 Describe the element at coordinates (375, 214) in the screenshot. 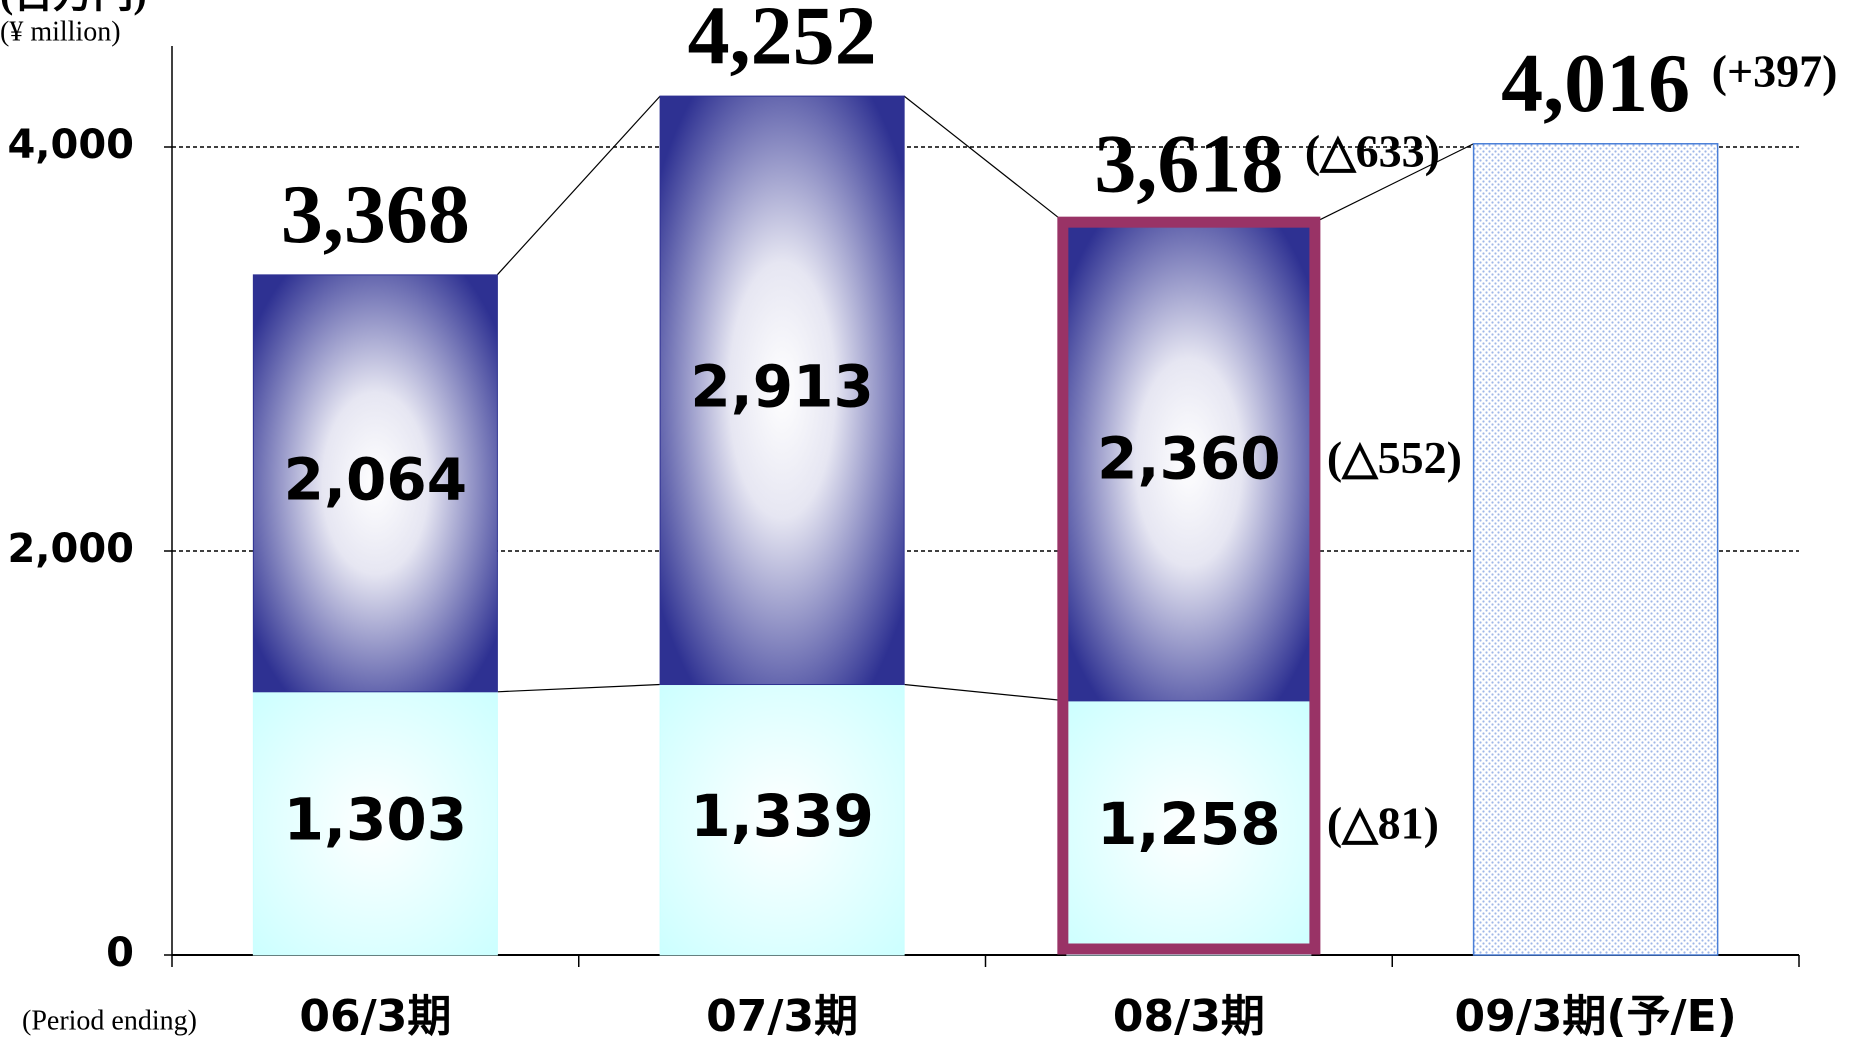

I see `total-label: 3,368` at that location.